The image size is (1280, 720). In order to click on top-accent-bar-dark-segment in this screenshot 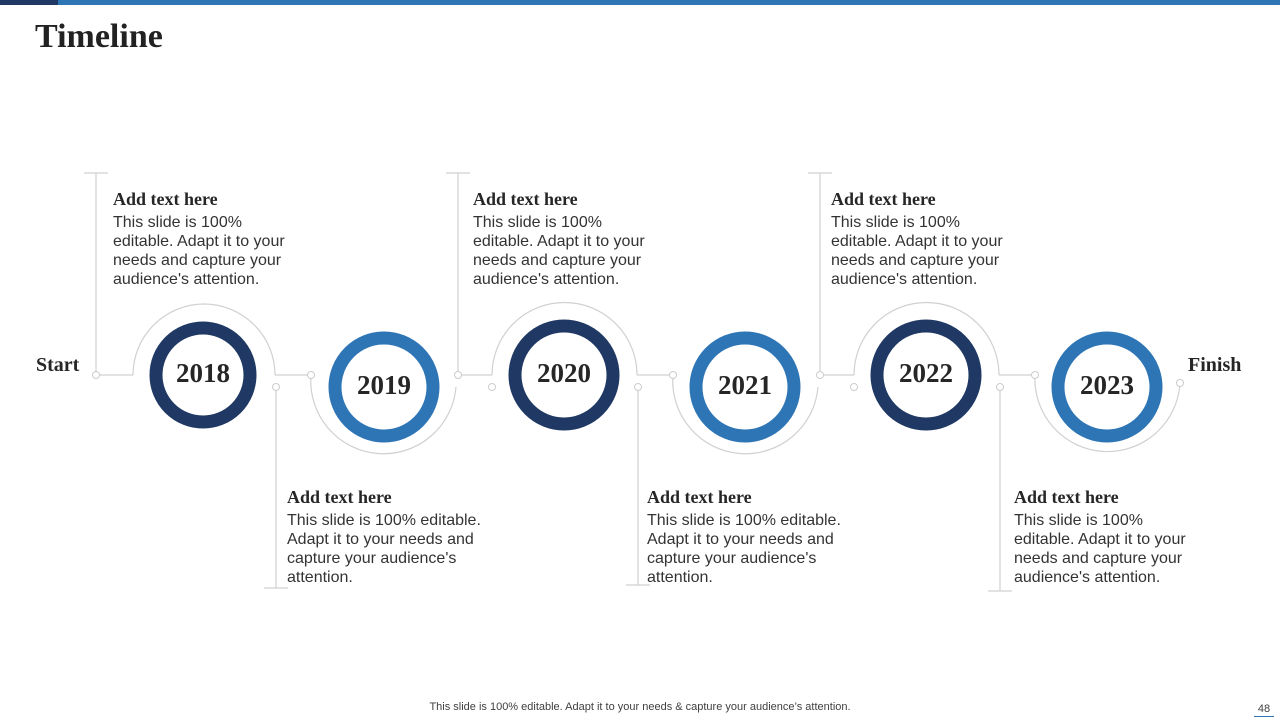, I will do `click(29, 2)`.